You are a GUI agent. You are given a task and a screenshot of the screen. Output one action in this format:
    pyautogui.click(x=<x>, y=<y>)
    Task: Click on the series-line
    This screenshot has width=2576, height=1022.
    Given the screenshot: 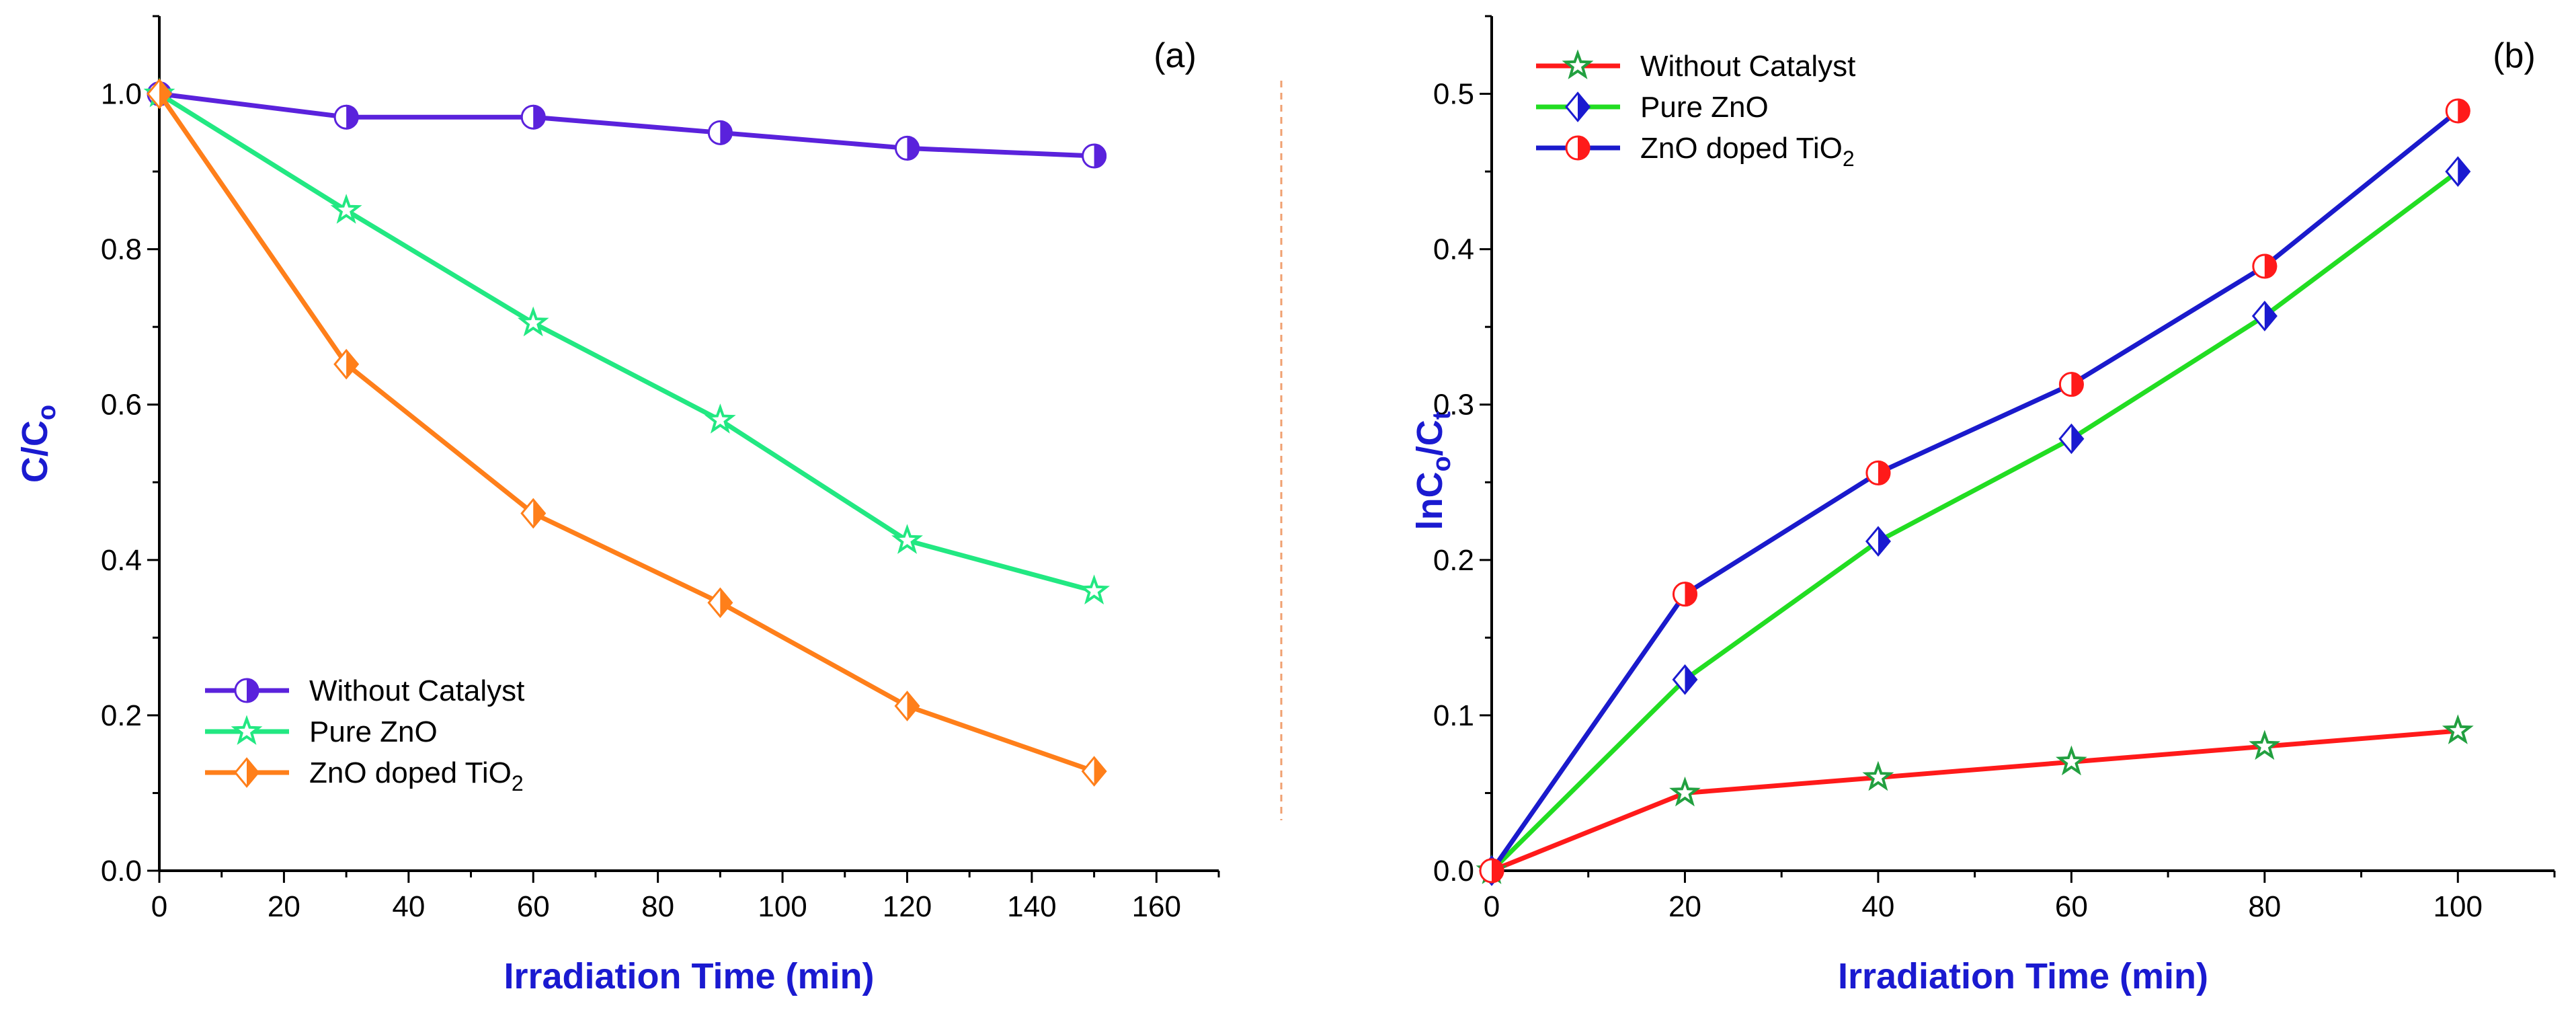 What is the action you would take?
    pyautogui.click(x=1974, y=800)
    